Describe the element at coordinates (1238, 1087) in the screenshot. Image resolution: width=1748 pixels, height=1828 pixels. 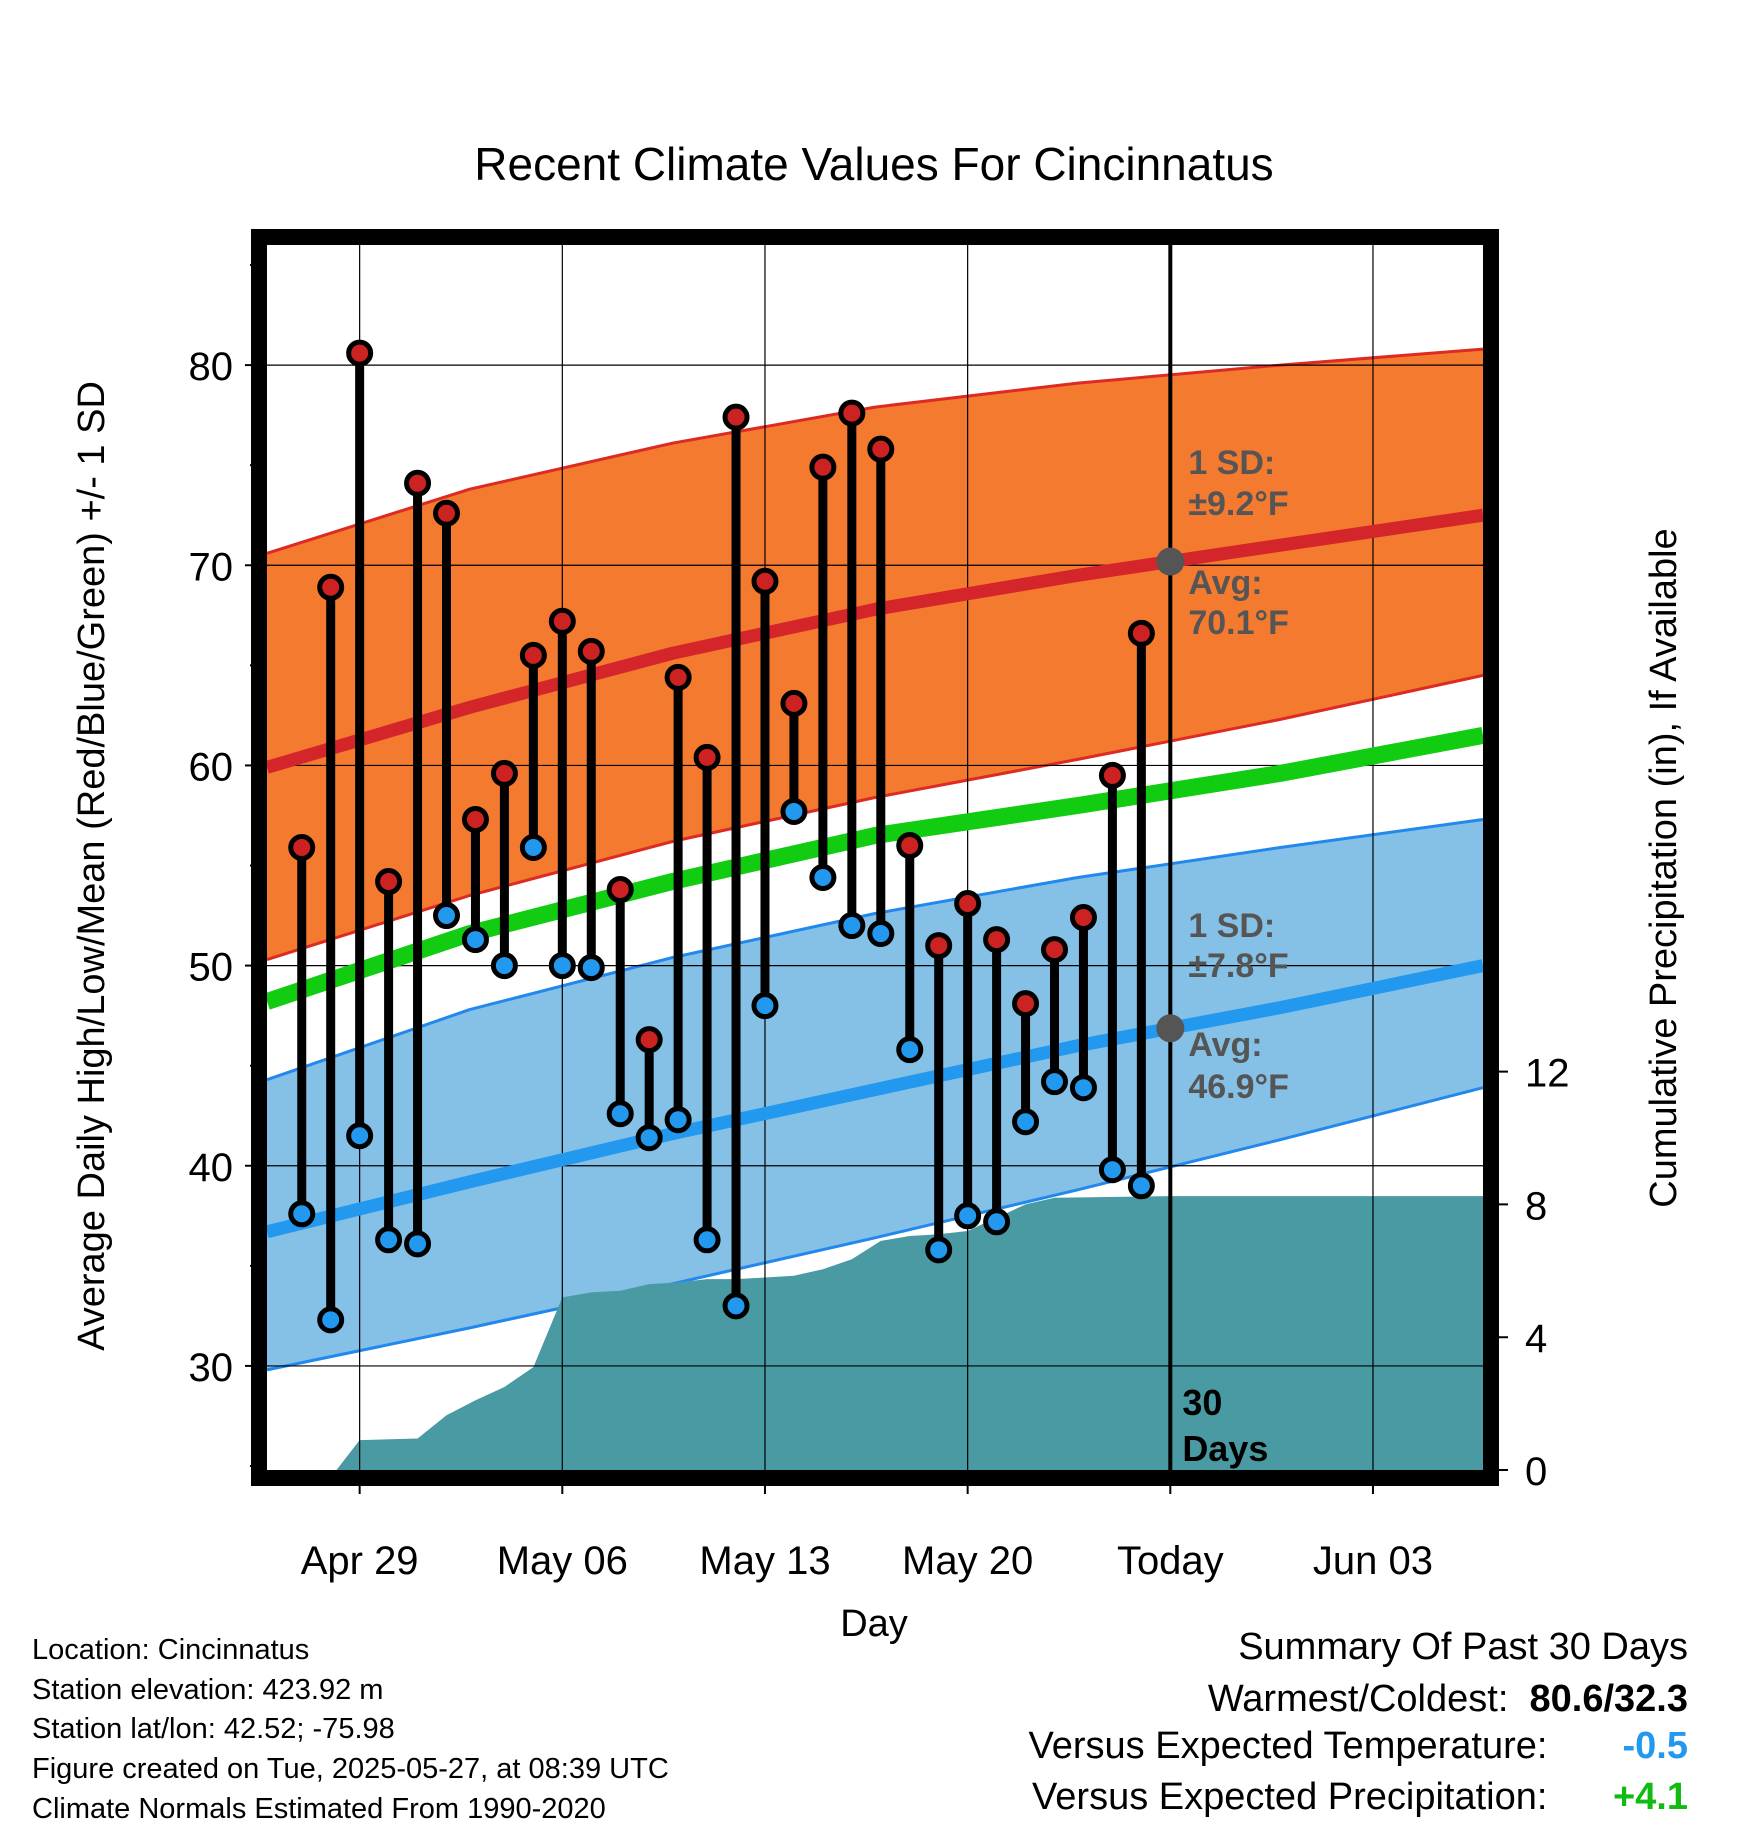
I see `low-avg-value: 46.9°F` at that location.